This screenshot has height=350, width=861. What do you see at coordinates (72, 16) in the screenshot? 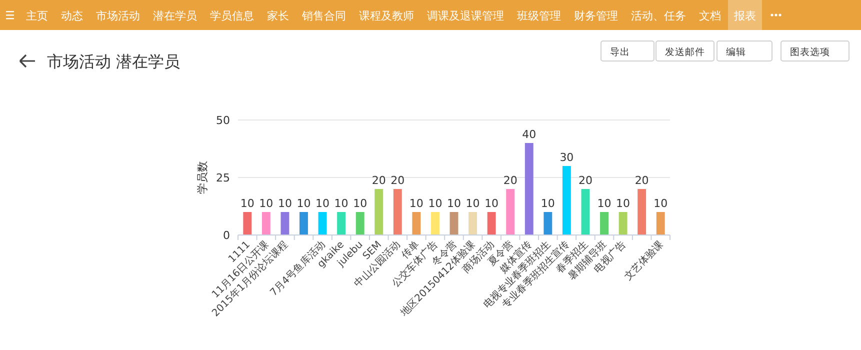
I see `text: 动态` at bounding box center [72, 16].